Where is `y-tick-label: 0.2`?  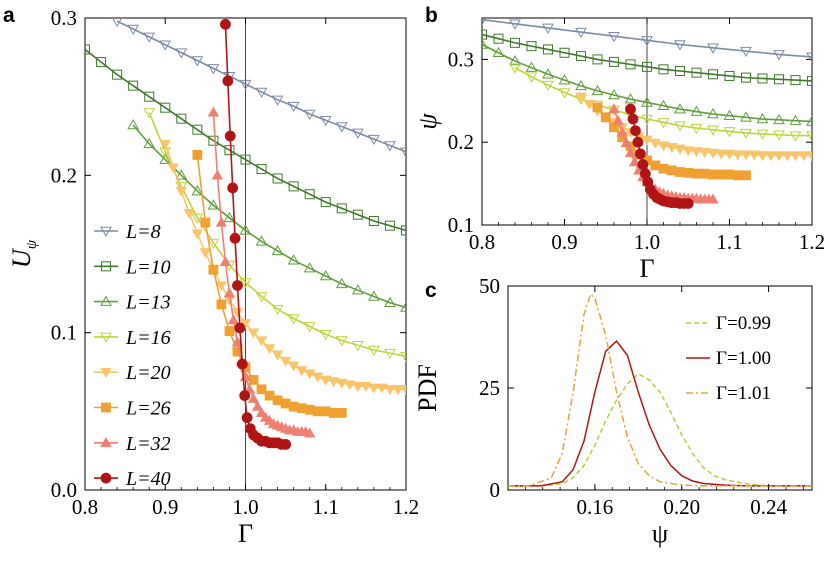 y-tick-label: 0.2 is located at coordinates (461, 142).